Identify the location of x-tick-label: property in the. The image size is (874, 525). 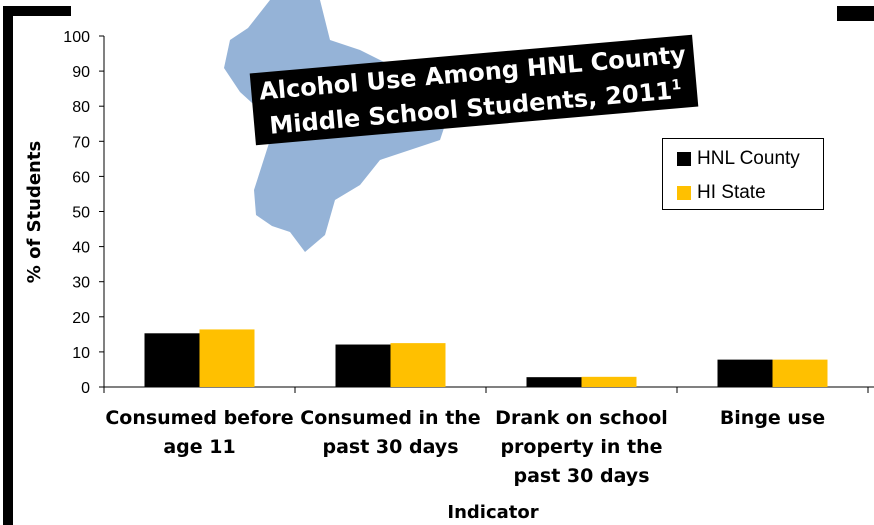
(581, 447).